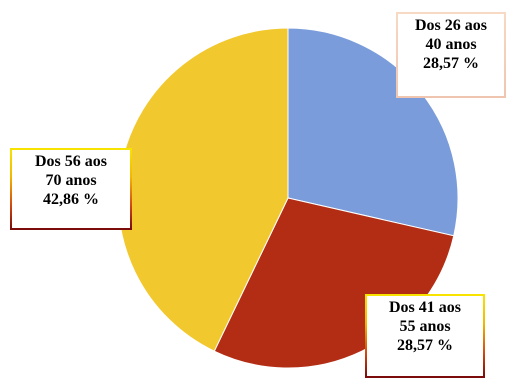 The height and width of the screenshot is (378, 510). Describe the element at coordinates (425, 326) in the screenshot. I see `label-line-2: 55 anos` at that location.